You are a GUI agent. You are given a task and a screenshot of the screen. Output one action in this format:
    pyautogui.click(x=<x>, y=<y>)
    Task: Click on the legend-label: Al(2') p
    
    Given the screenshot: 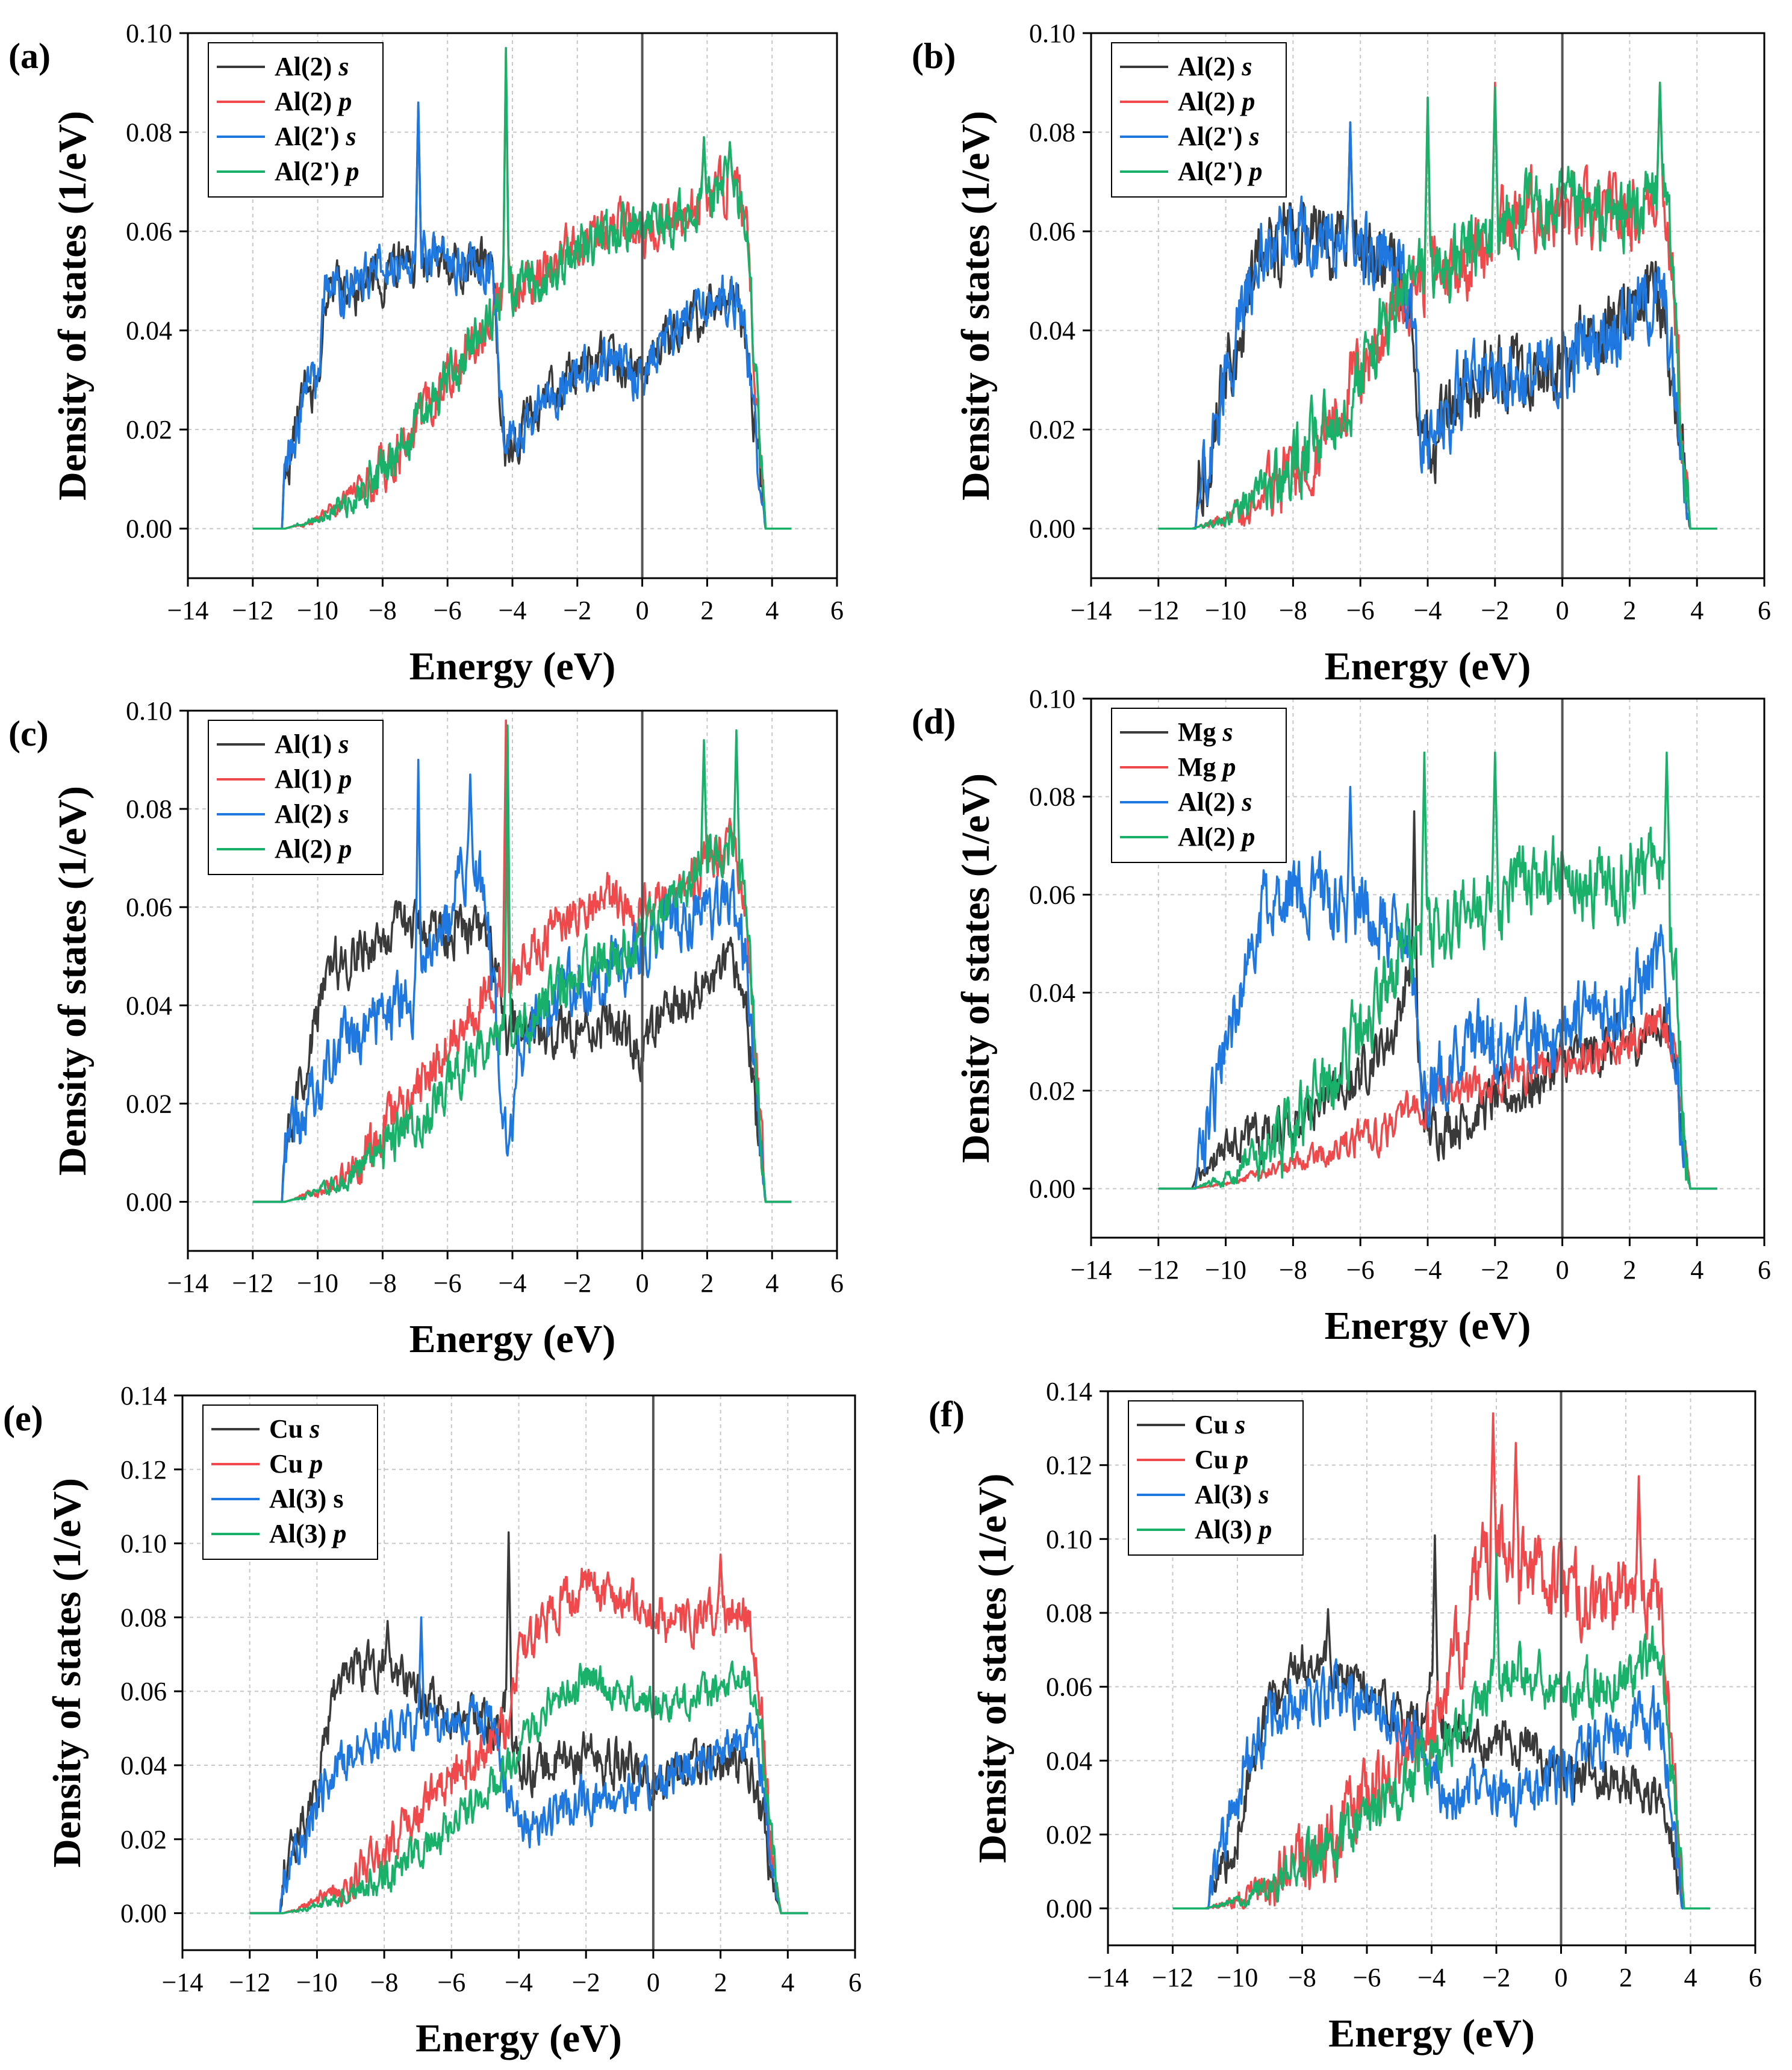 What is the action you would take?
    pyautogui.click(x=1220, y=171)
    